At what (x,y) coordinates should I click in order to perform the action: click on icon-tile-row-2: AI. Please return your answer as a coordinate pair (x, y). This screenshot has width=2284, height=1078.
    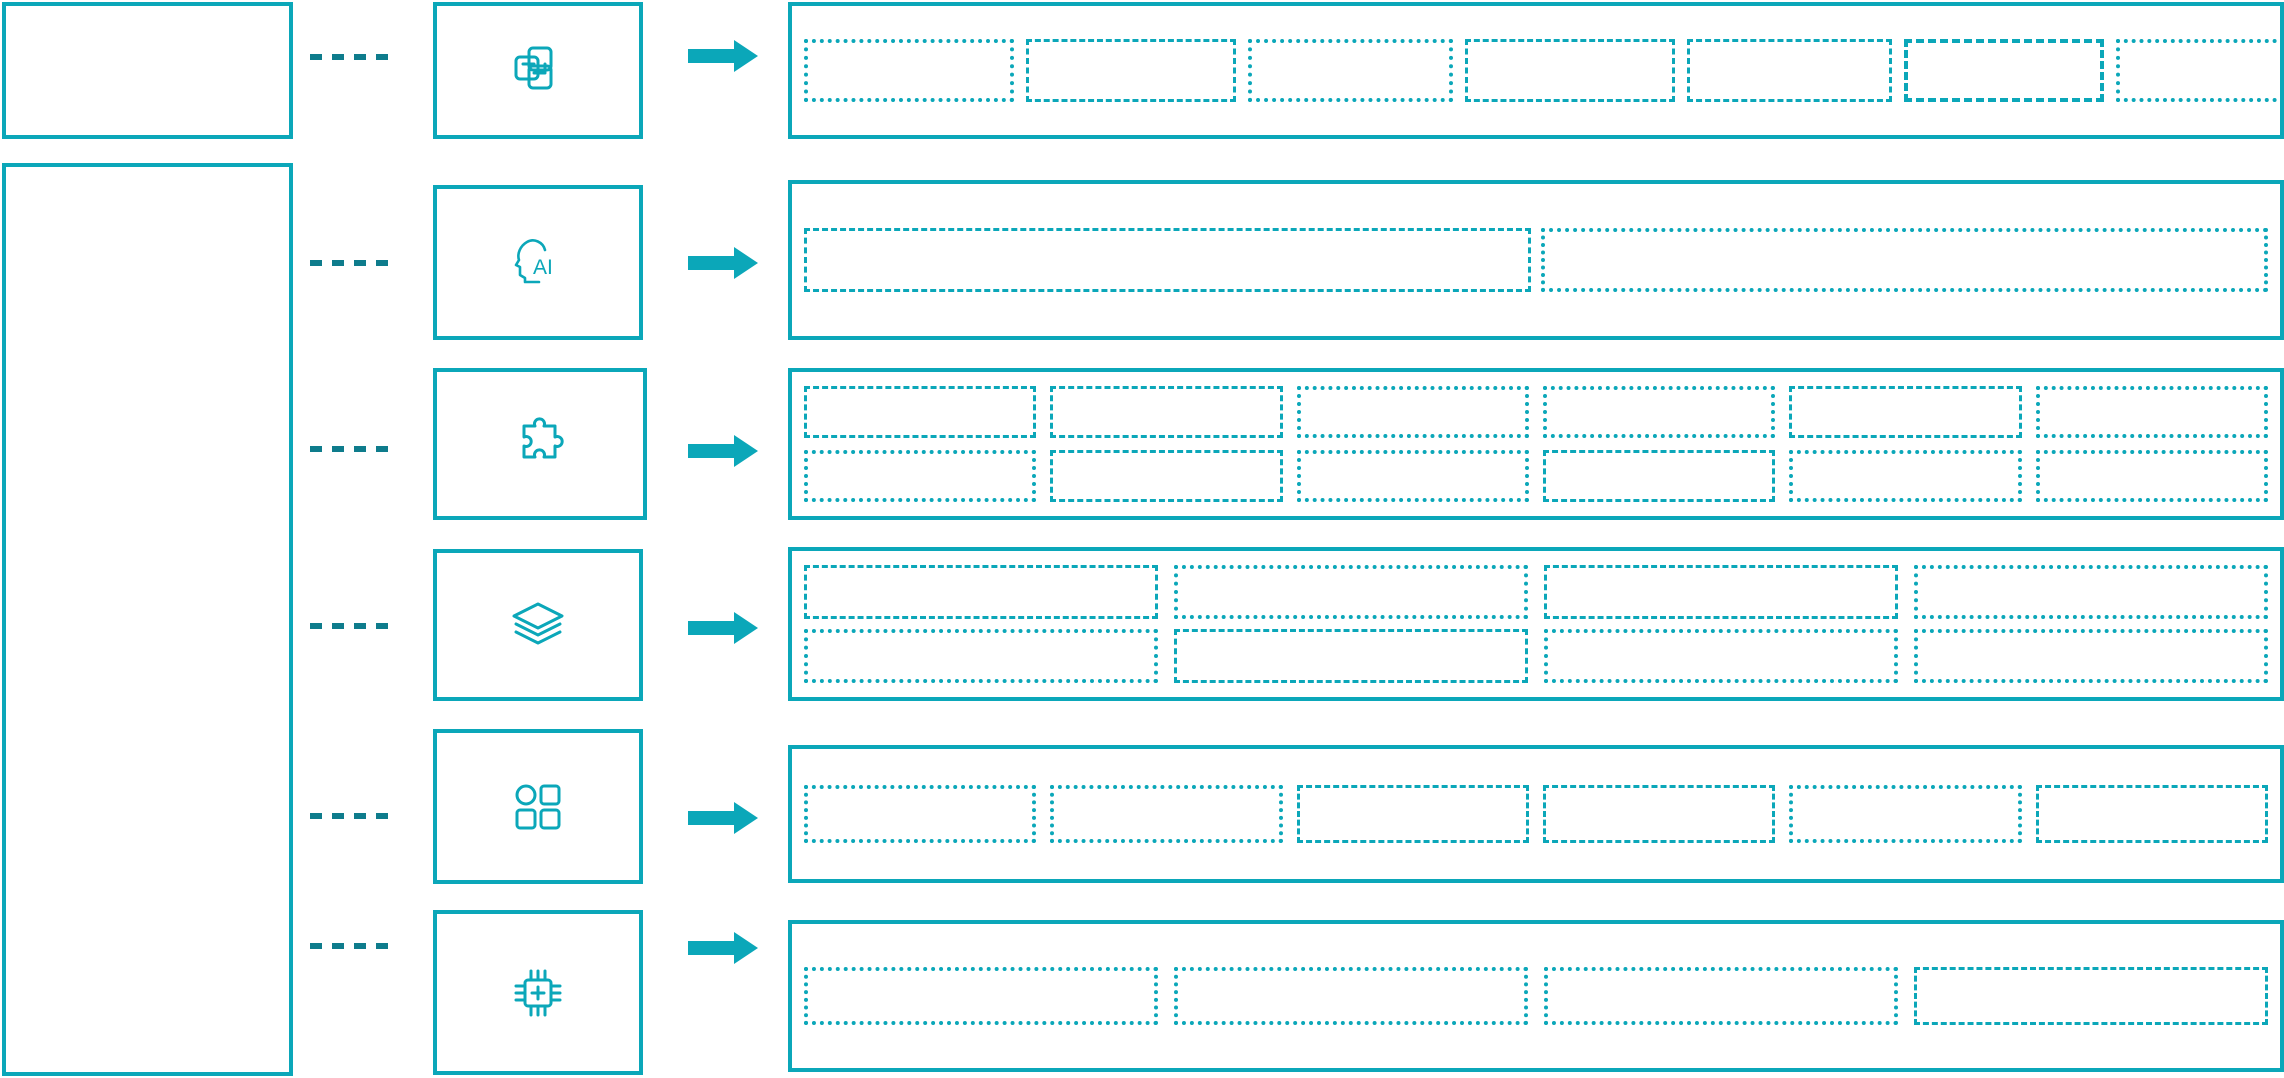
    Looking at the image, I should click on (538, 262).